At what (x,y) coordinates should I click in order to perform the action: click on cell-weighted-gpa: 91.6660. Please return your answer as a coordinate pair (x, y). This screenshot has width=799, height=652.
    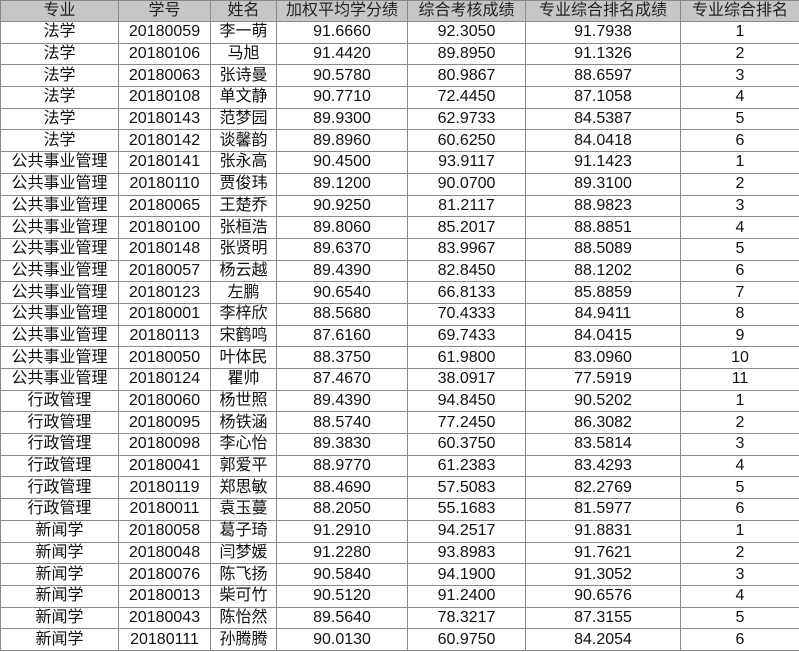
    Looking at the image, I should click on (342, 32).